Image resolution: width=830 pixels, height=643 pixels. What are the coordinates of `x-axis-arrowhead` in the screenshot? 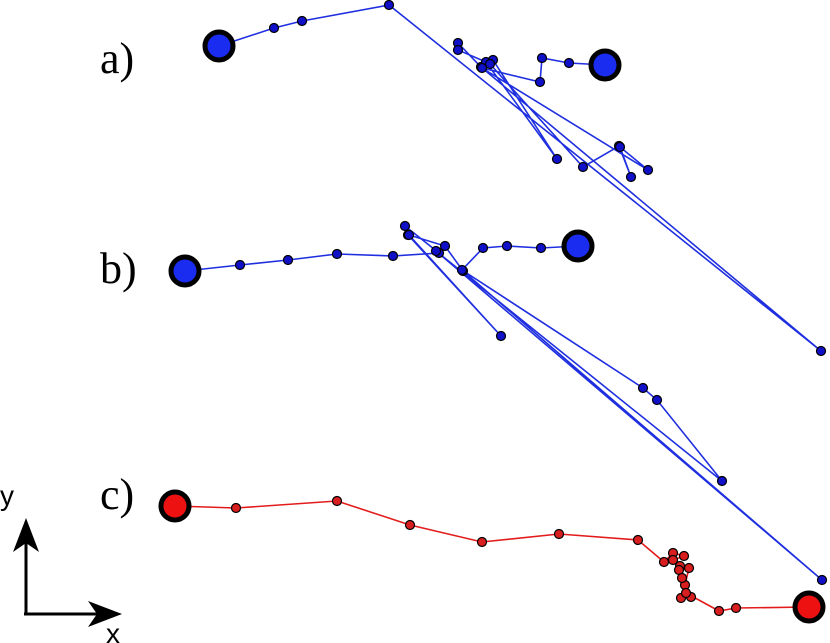 It's located at (105, 614).